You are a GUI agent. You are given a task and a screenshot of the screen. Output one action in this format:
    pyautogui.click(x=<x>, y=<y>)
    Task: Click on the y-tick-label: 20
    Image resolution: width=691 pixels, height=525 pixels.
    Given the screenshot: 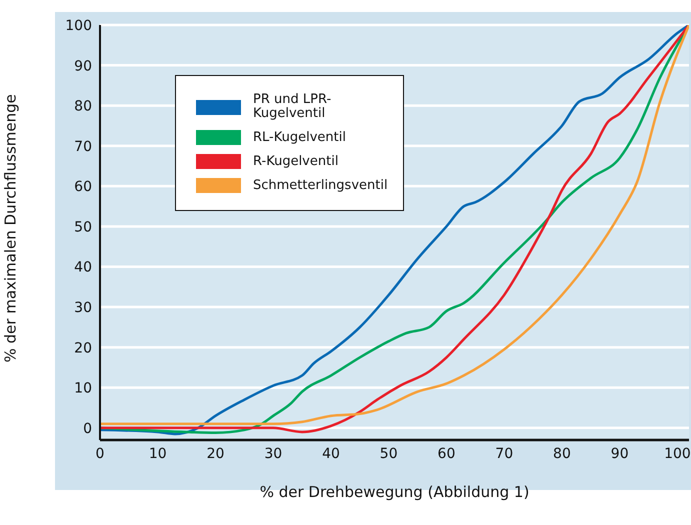 What is the action you would take?
    pyautogui.click(x=83, y=348)
    